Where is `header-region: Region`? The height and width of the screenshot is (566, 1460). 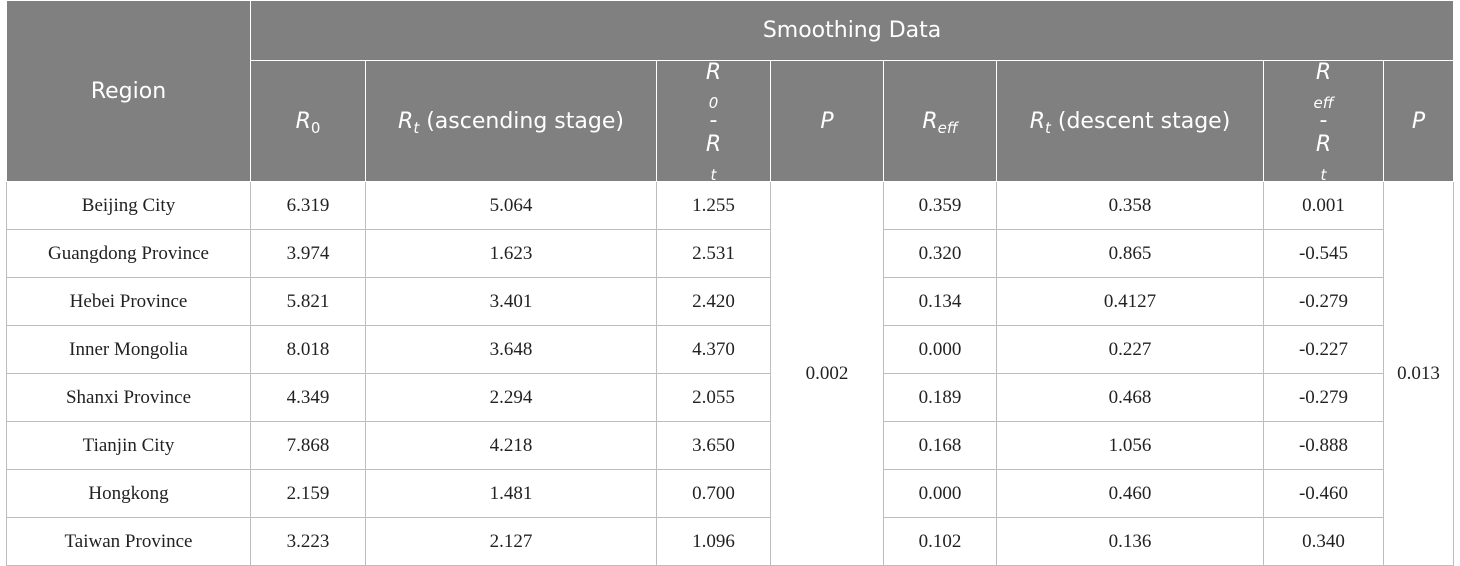
header-region: Region is located at coordinates (128, 91).